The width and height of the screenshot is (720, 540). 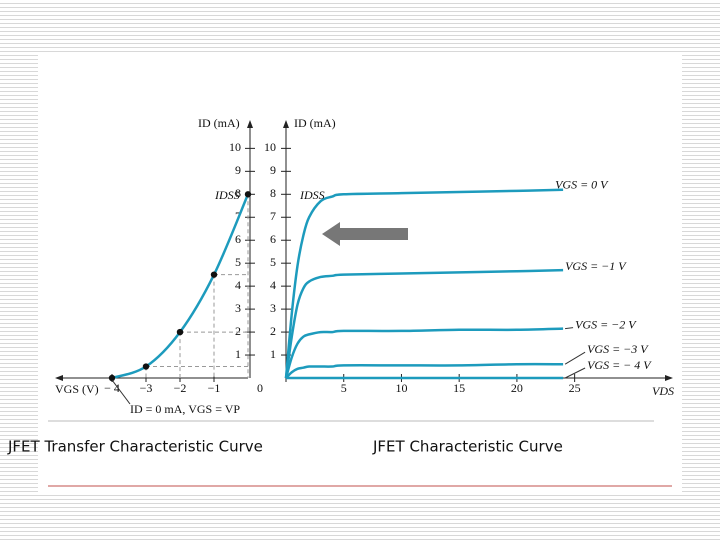 What do you see at coordinates (77, 389) in the screenshot?
I see `x-axis-label: VGS (V)` at bounding box center [77, 389].